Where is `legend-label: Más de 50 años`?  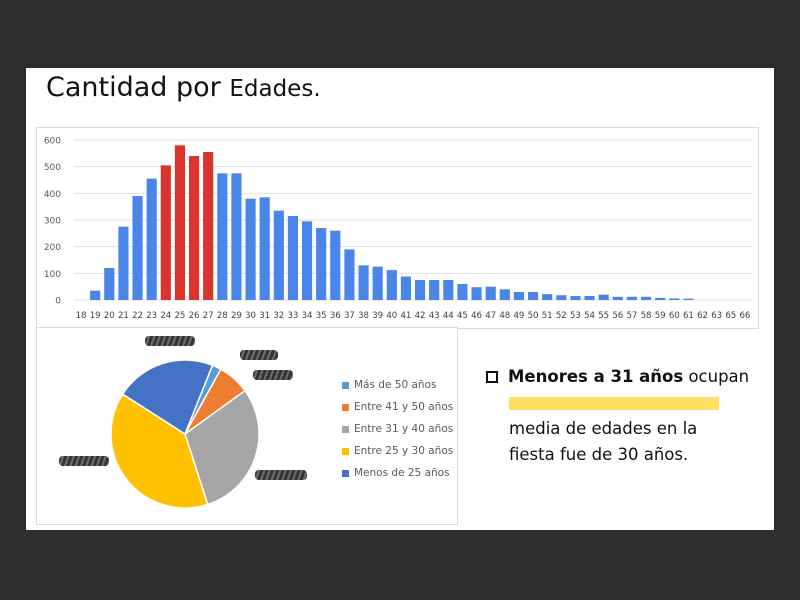 legend-label: Más de 50 años is located at coordinates (395, 385).